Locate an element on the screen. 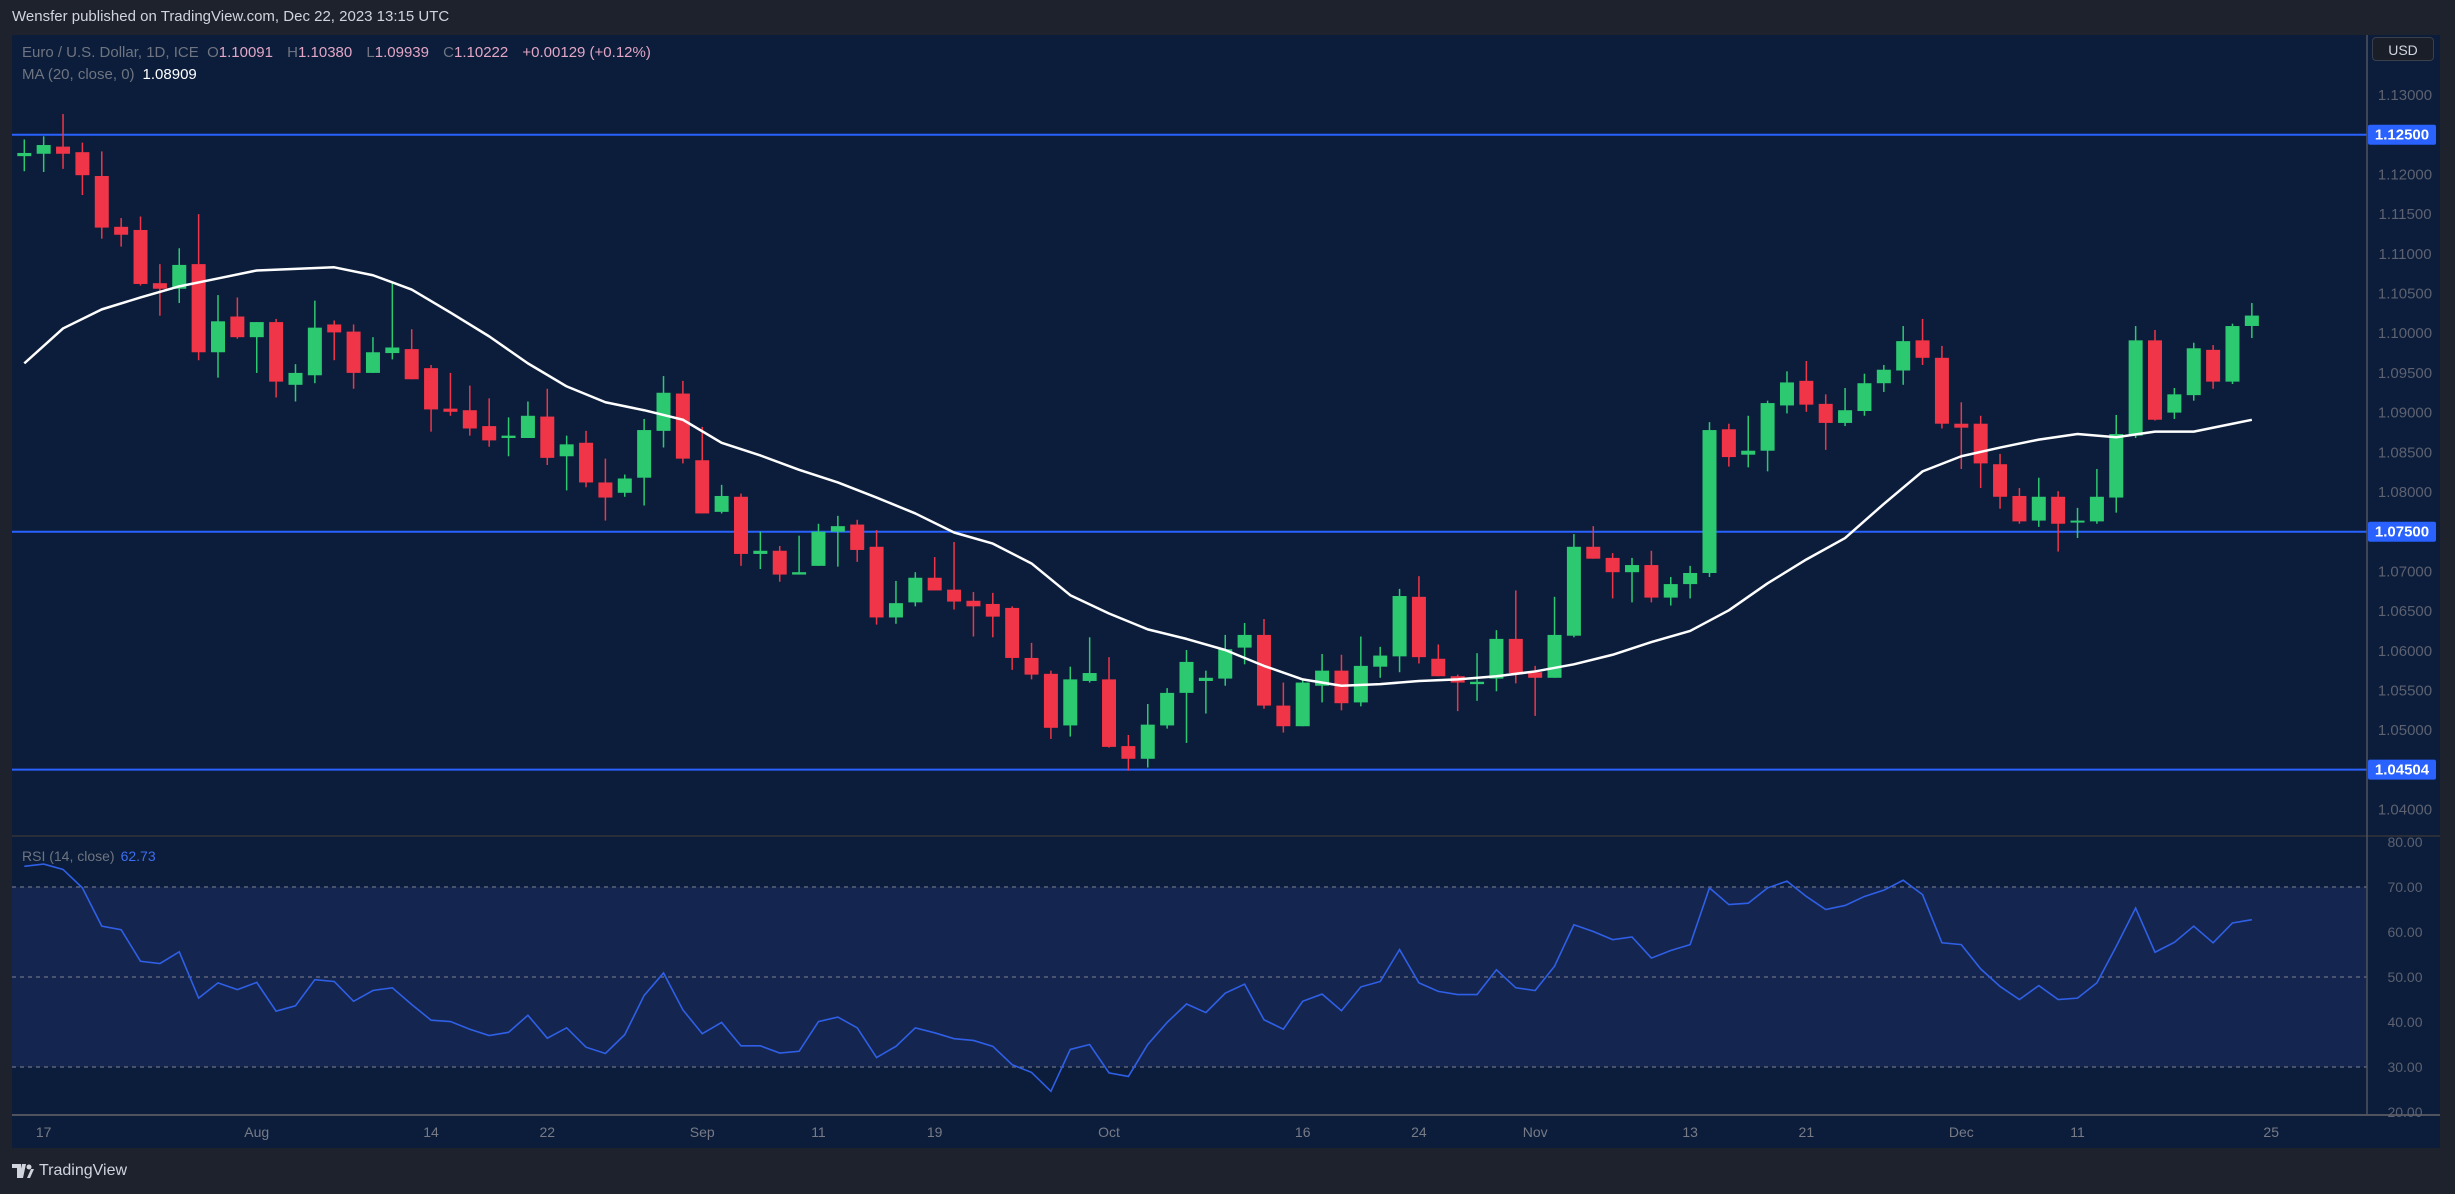  rsi-value: 62.73 is located at coordinates (138, 856).